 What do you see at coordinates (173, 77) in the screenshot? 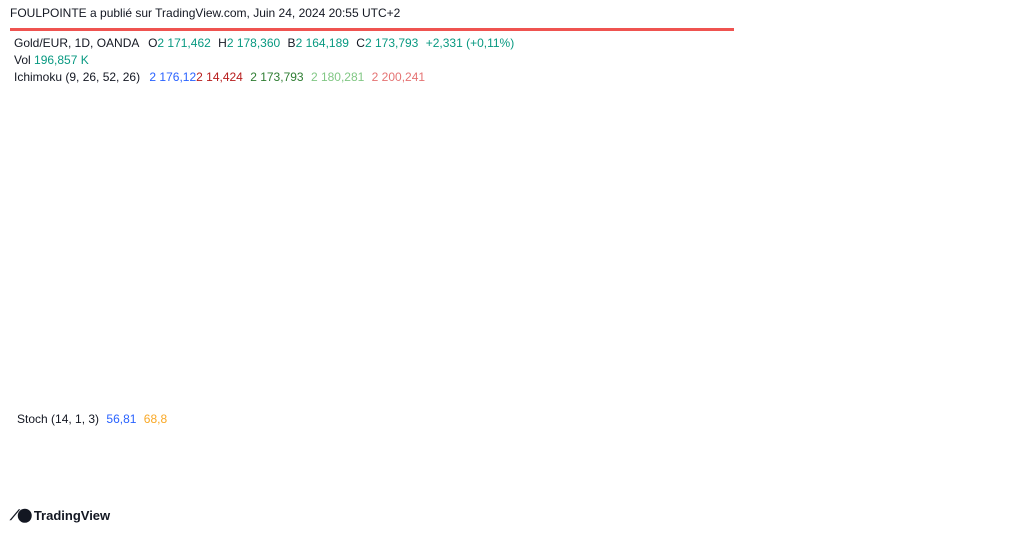
I see `legend-ichi-v1: 2 176,12` at bounding box center [173, 77].